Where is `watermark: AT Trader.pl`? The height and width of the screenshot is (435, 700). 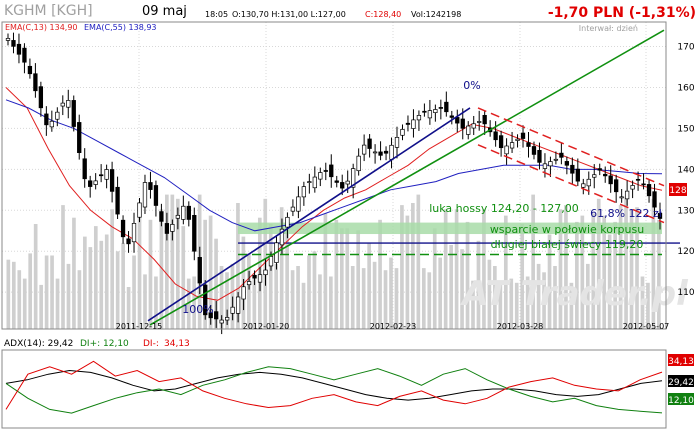 watermark: AT Trader.pl is located at coordinates (574, 294).